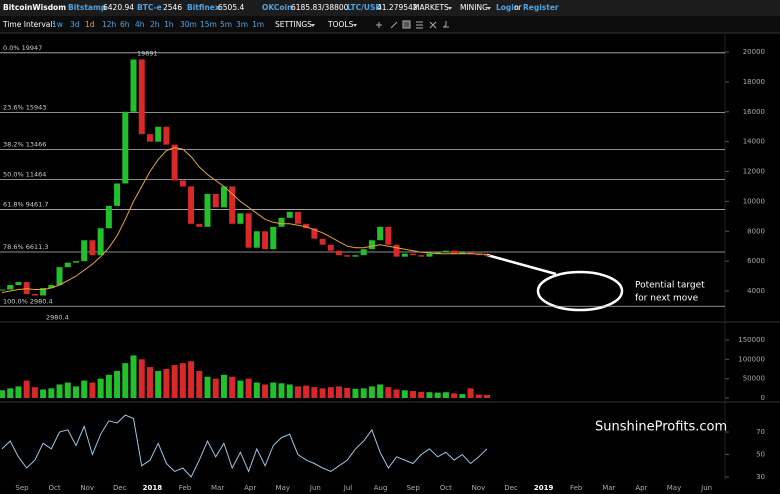  Describe the element at coordinates (149, 7) in the screenshot. I see `exchange: BTC-e` at that location.